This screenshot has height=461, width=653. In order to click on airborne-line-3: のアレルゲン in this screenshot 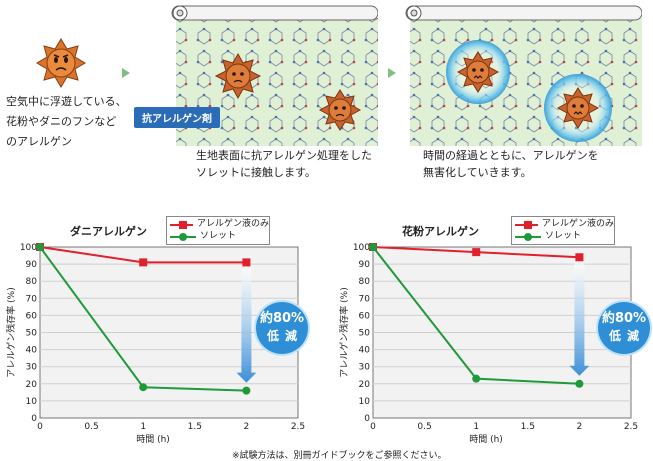, I will do `click(39, 141)`.